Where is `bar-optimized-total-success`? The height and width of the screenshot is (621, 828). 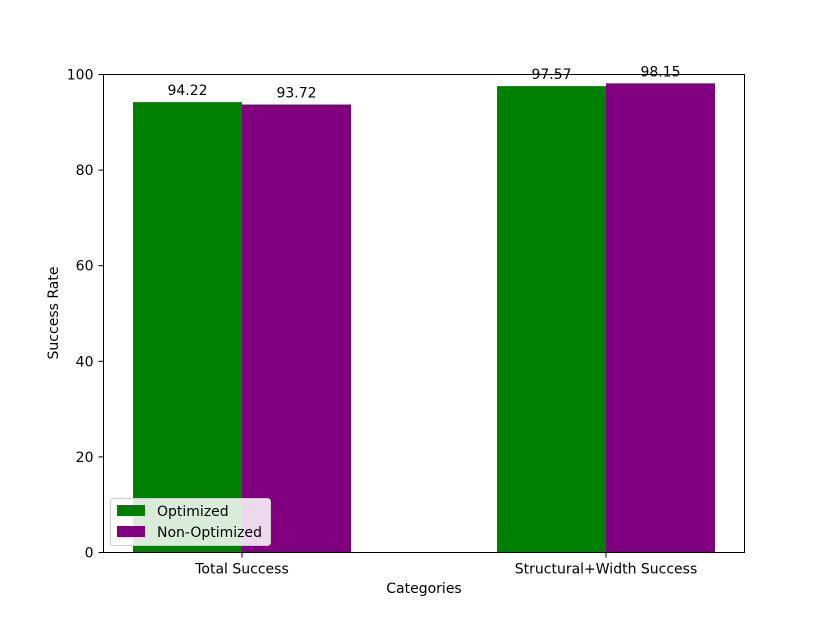
bar-optimized-total-success is located at coordinates (187, 327).